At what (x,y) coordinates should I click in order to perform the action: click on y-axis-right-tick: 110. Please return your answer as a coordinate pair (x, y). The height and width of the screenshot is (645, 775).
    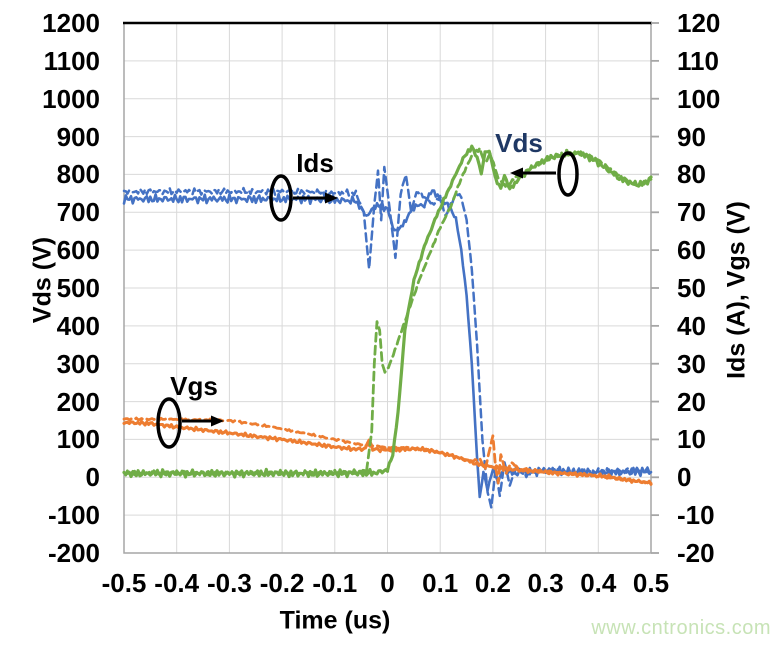
    Looking at the image, I should click on (698, 60).